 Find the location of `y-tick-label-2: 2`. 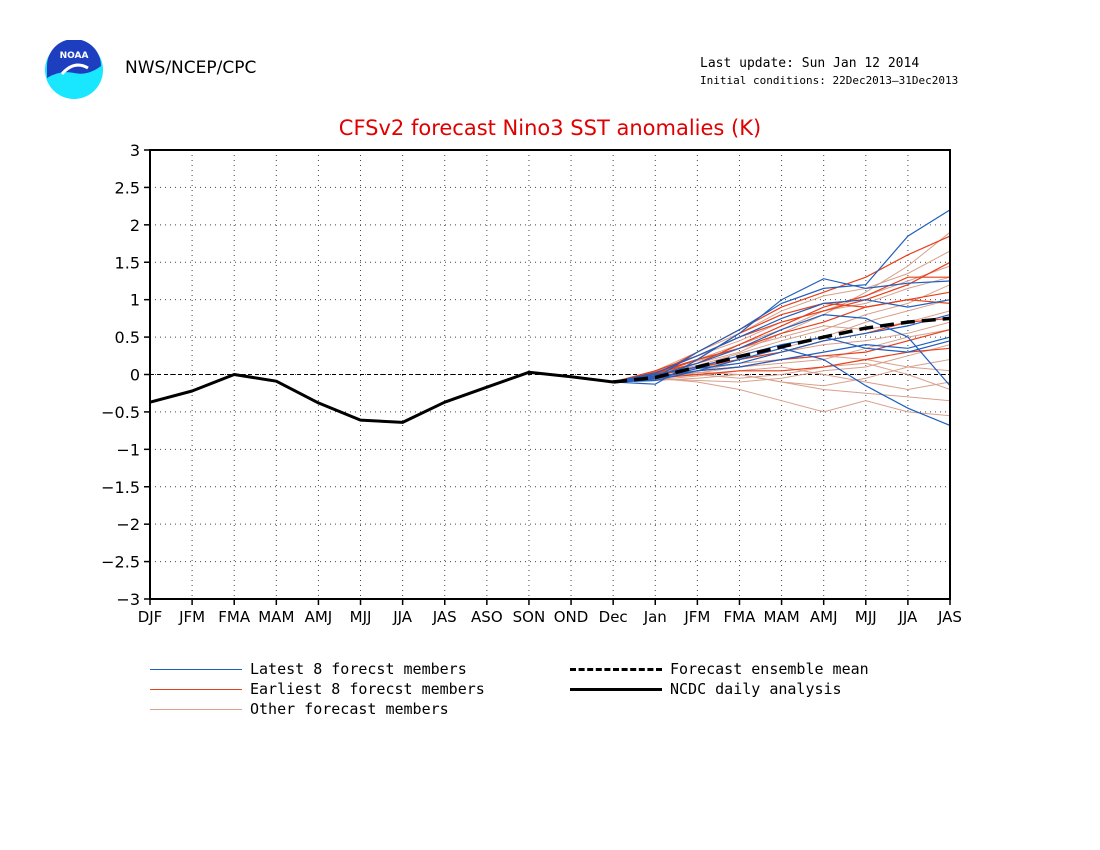

y-tick-label-2: 2 is located at coordinates (135, 225).